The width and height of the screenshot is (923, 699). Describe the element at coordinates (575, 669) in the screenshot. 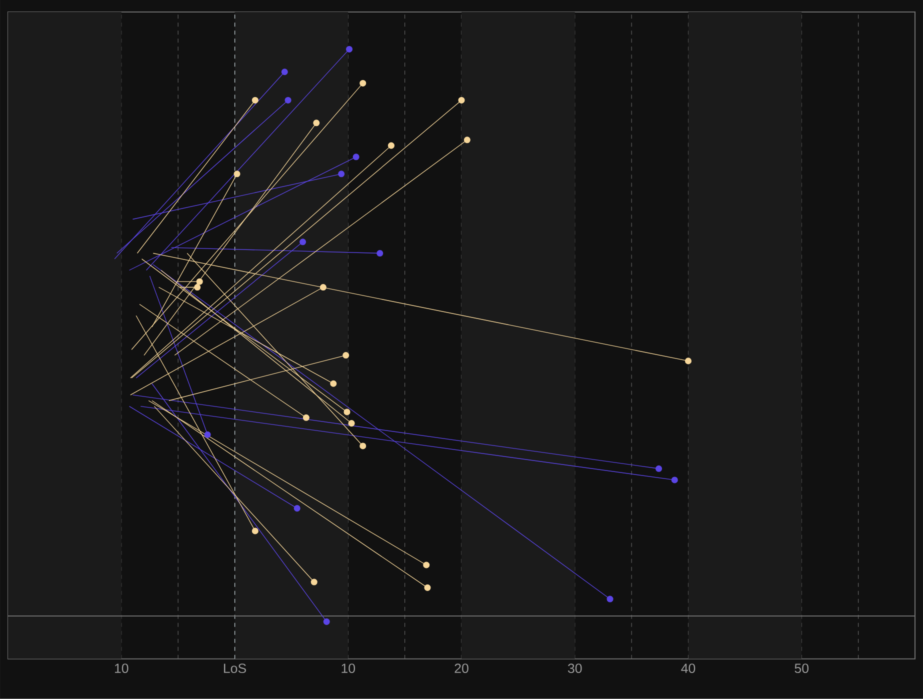

I see `x-tick-label: 30` at that location.